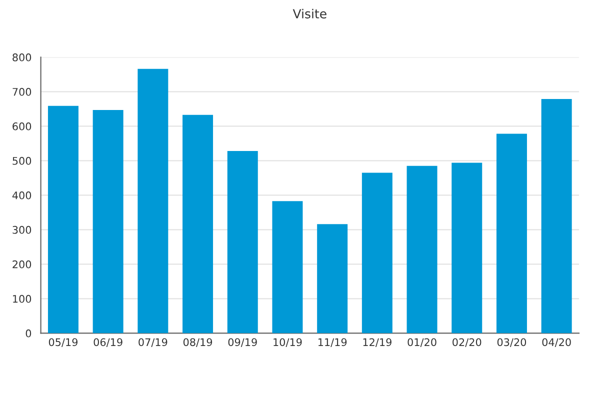 The image size is (600, 400). I want to click on y-tick-label: 100, so click(22, 298).